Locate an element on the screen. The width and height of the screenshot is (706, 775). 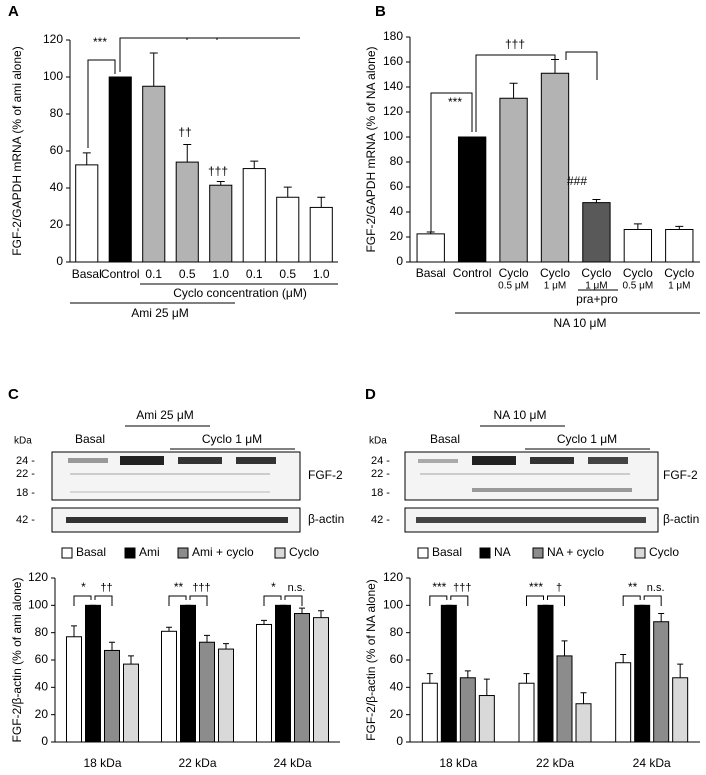
annotation: ** is located at coordinates (179, 587).